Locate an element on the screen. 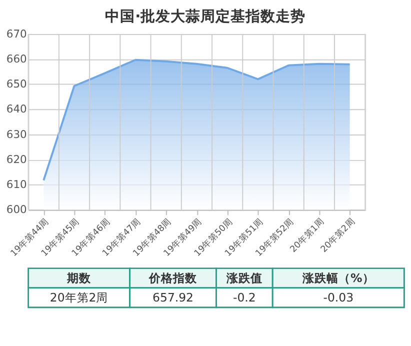  text: 价格指数 is located at coordinates (173, 277).